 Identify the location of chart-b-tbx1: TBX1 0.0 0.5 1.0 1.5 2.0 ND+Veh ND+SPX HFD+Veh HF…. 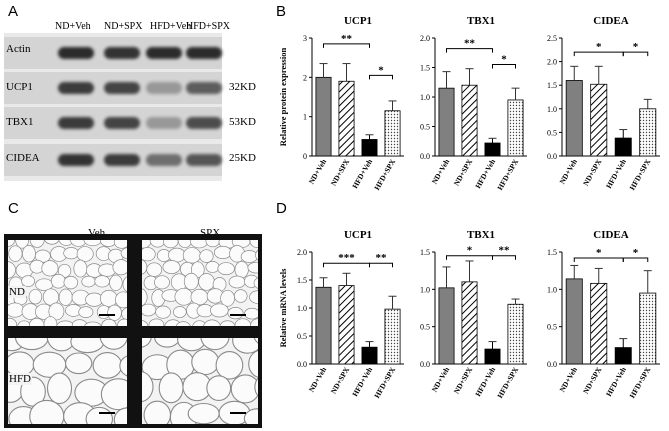
(473, 109).